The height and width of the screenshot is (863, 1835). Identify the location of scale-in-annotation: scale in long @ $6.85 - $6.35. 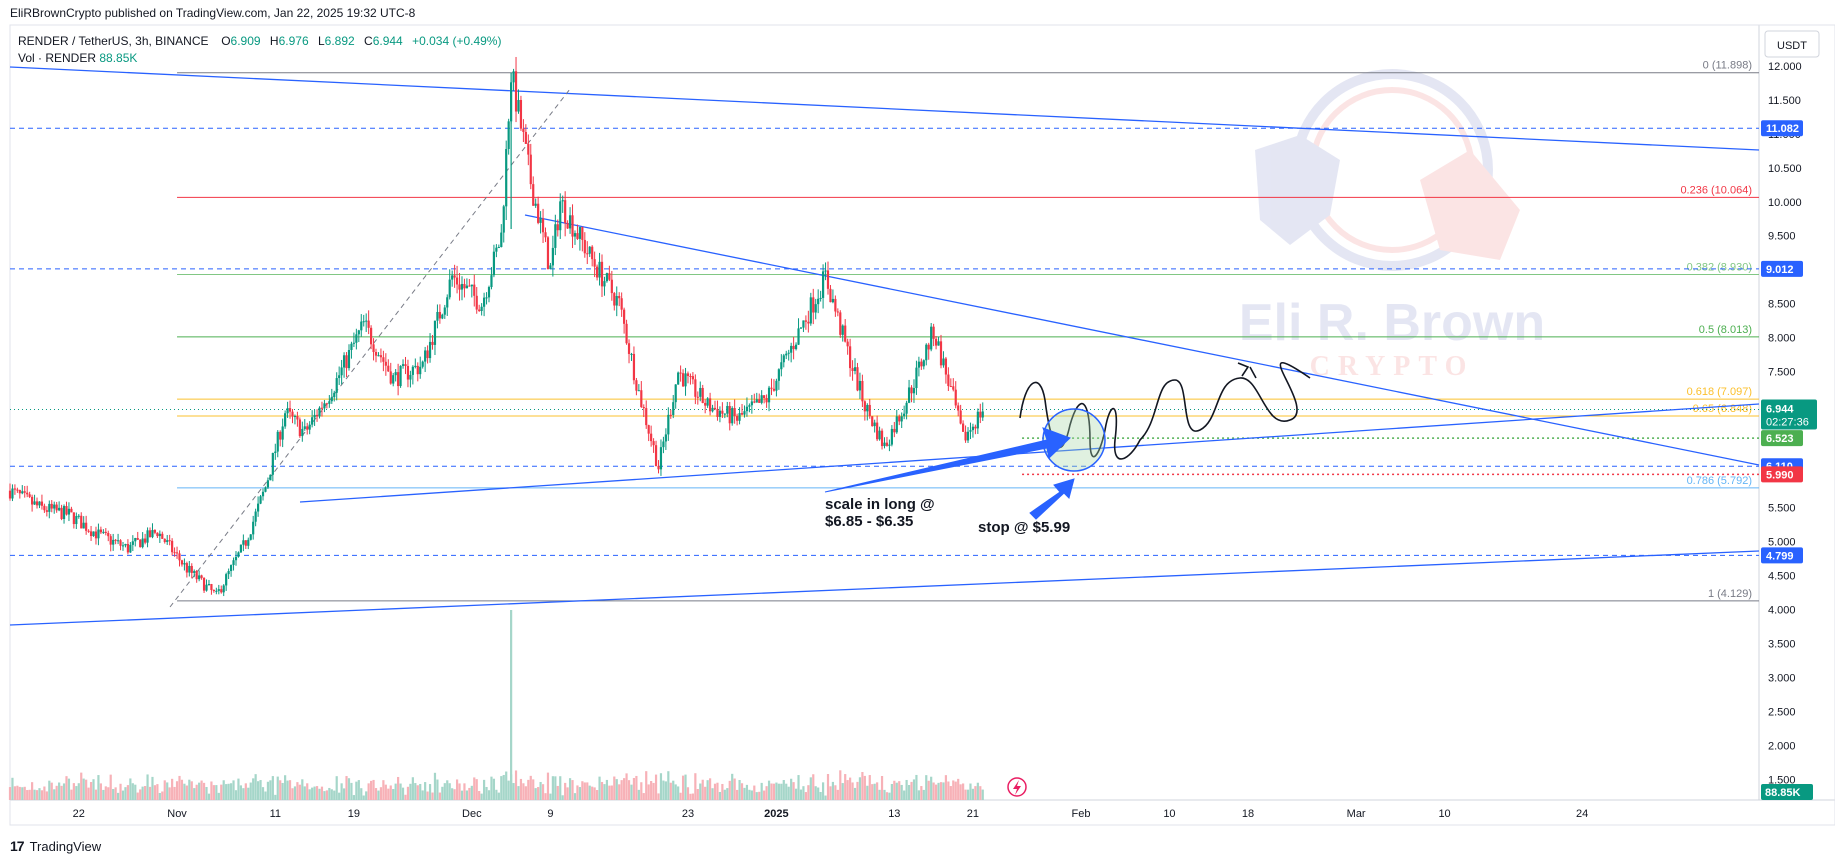
(880, 513).